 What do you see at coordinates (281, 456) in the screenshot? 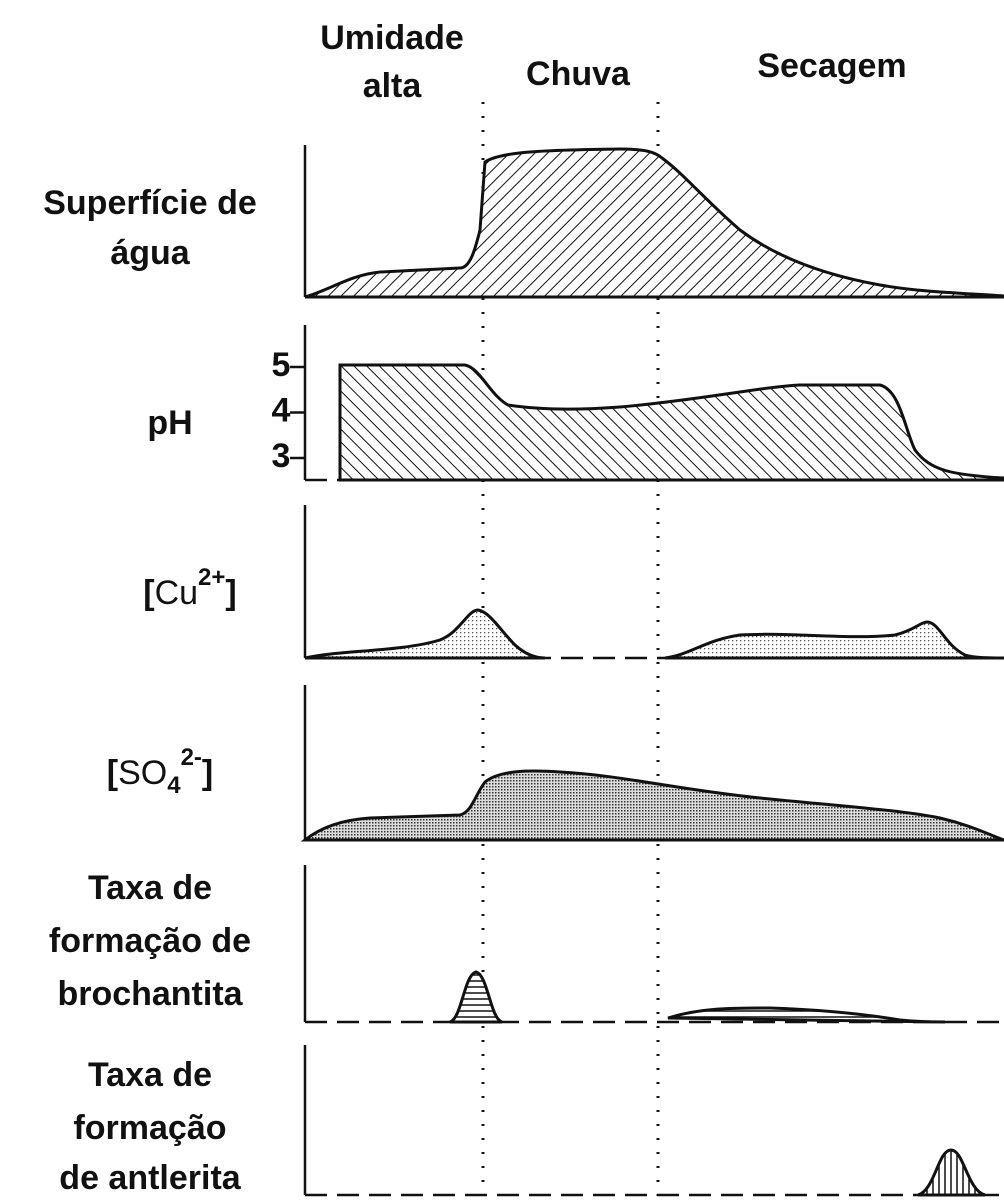
I see `tick-label: 3` at bounding box center [281, 456].